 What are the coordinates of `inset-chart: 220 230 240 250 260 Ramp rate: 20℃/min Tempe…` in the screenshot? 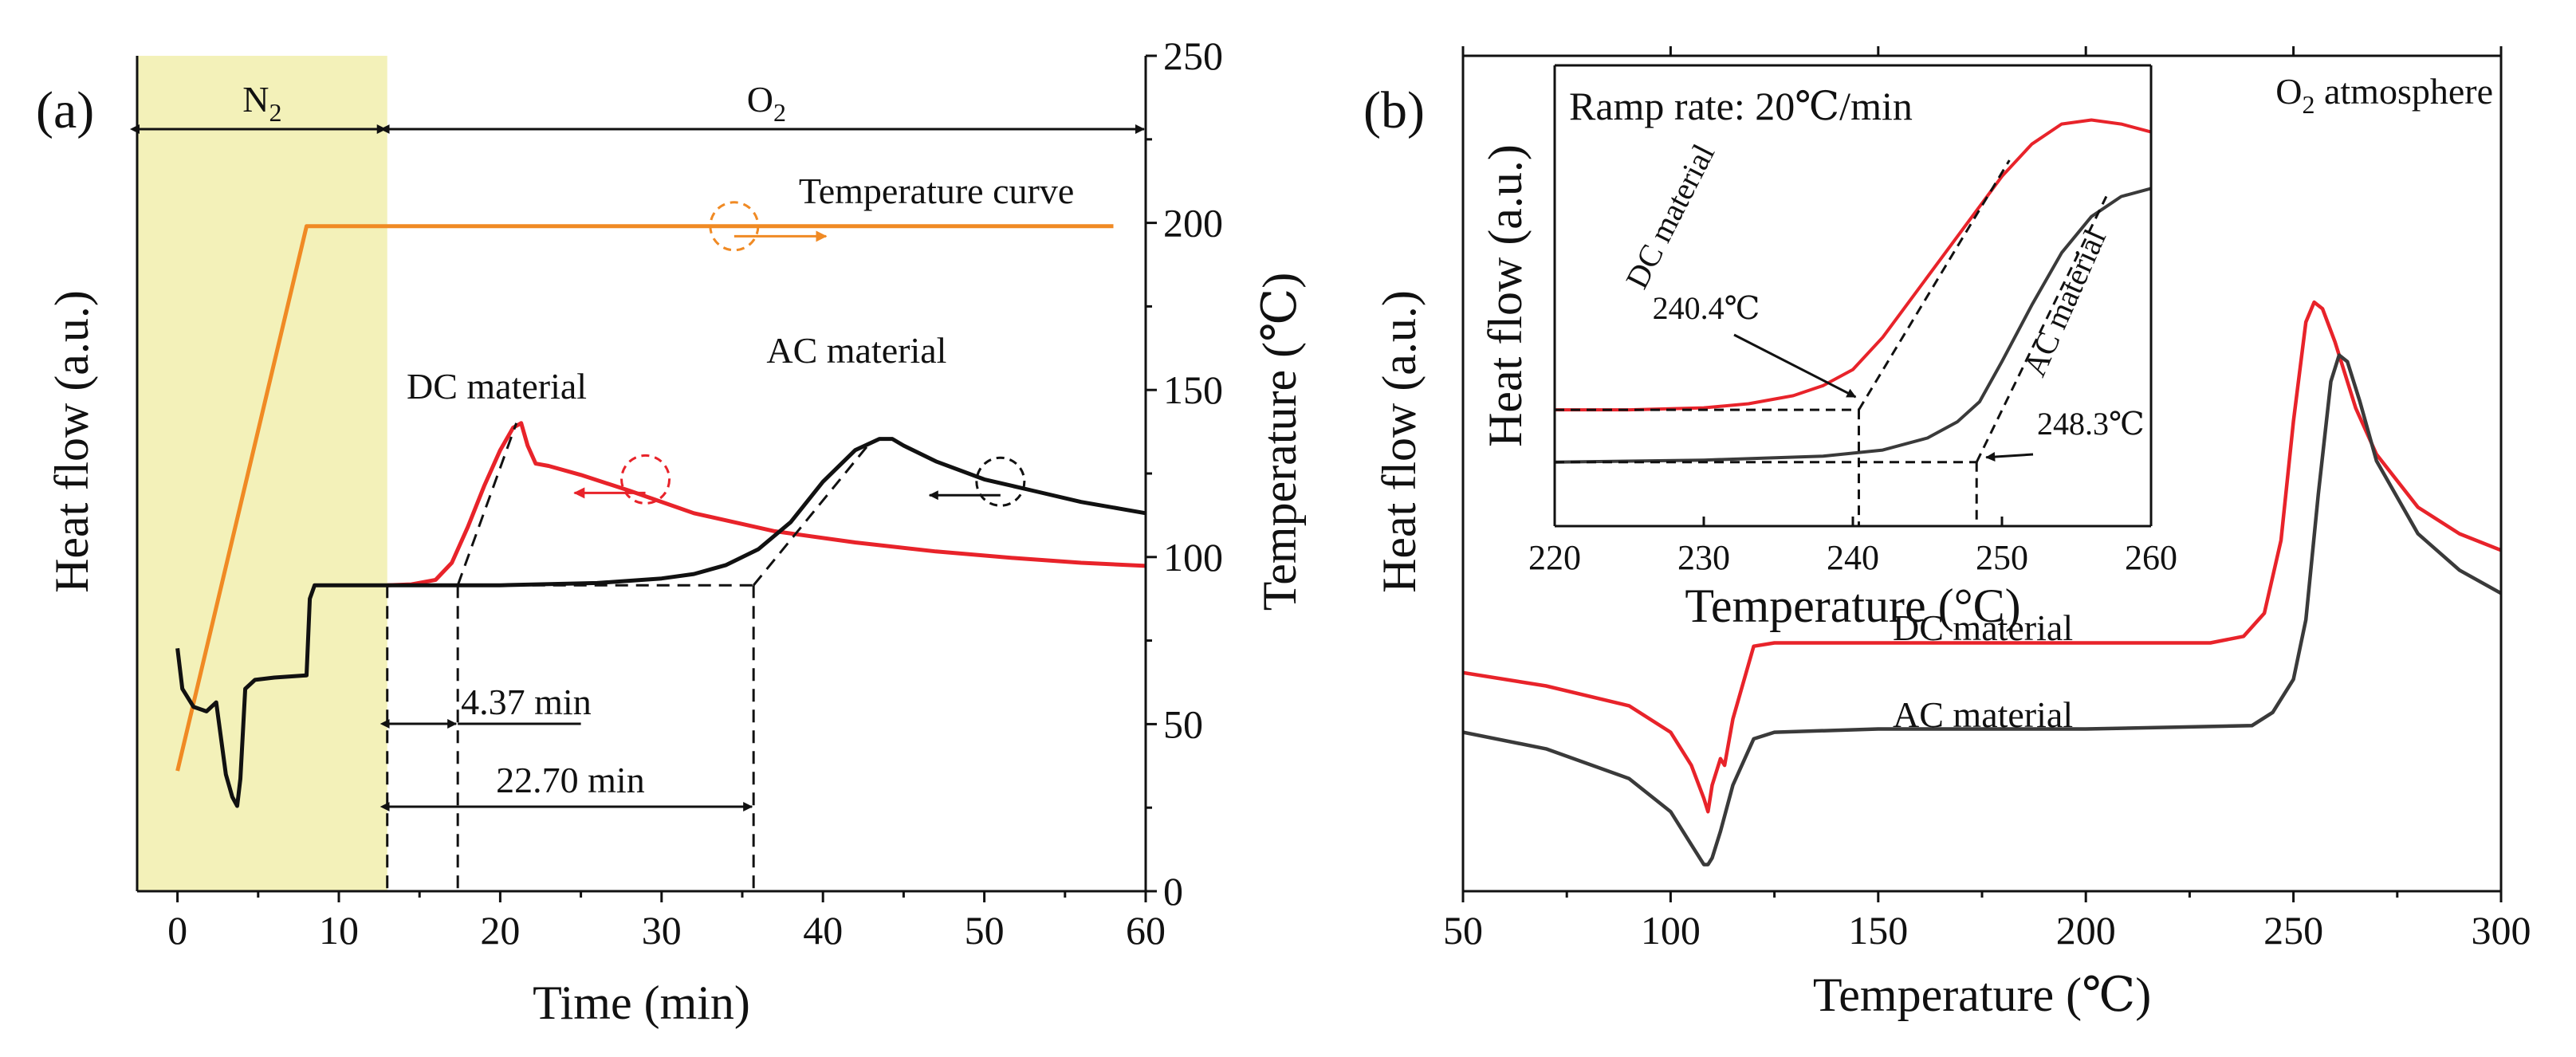 It's located at (1828, 348).